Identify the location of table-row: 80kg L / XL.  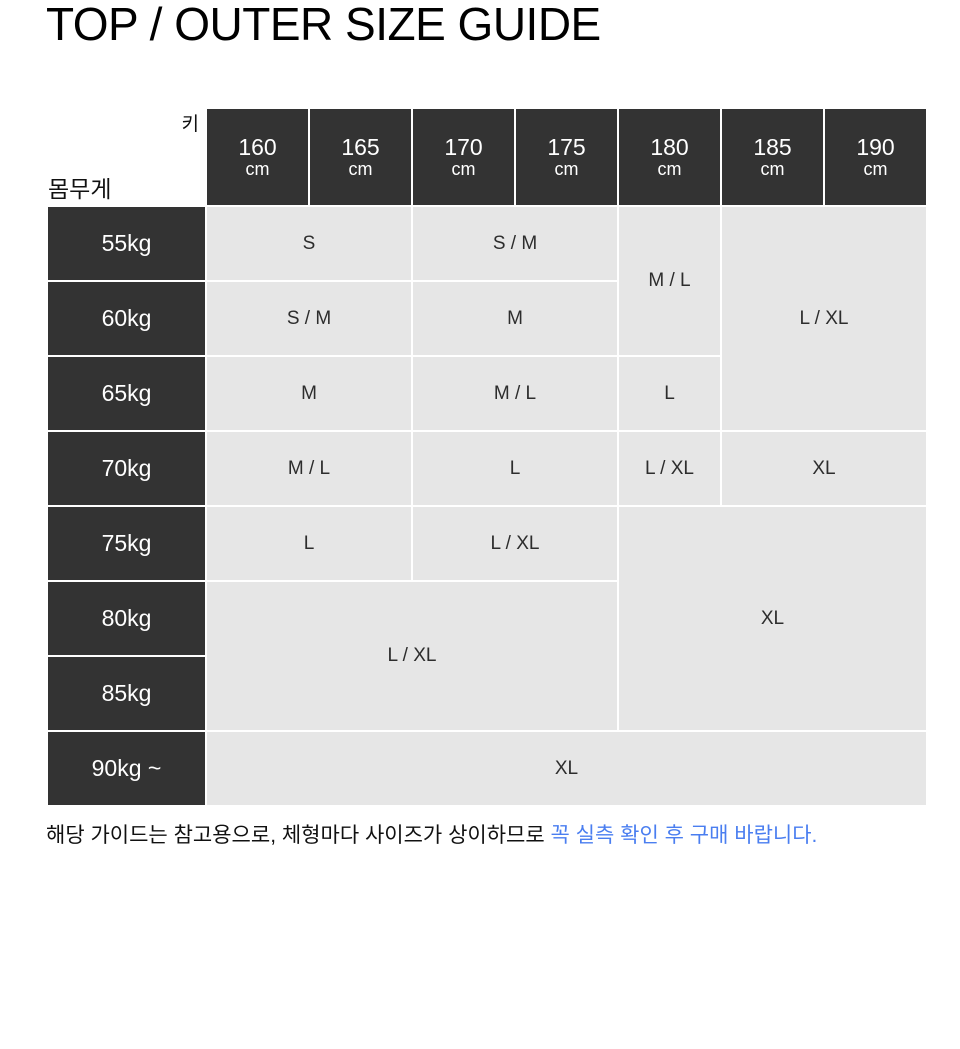
(487, 656).